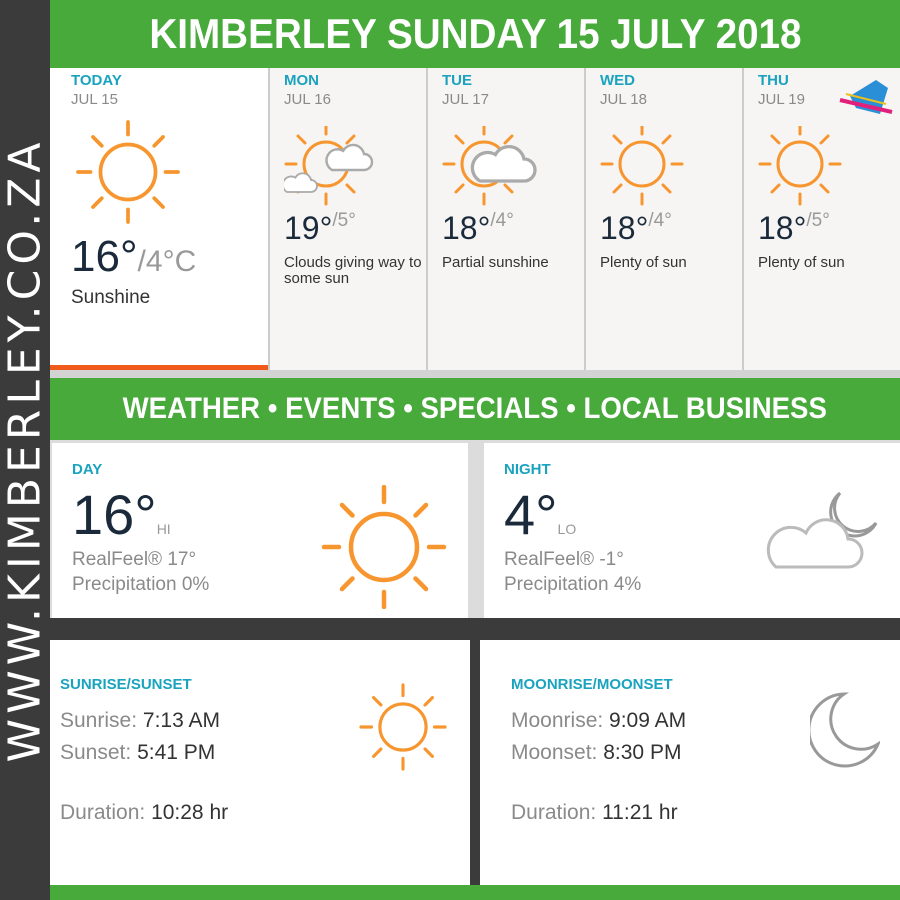 The image size is (900, 900). Describe the element at coordinates (126, 684) in the screenshot. I see `sun-label: SUNRISE/SUNSET` at that location.